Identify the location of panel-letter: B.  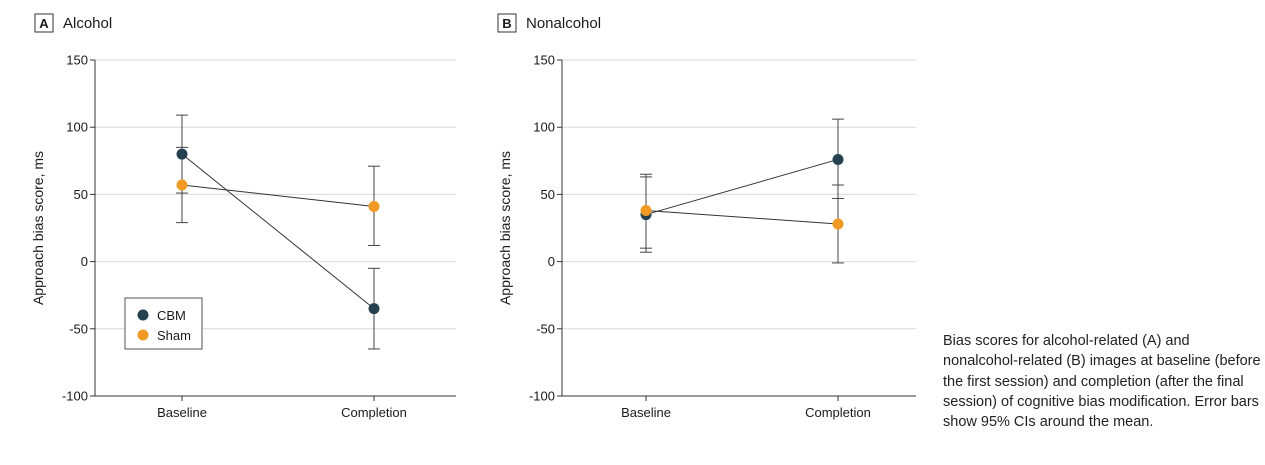
(506, 23).